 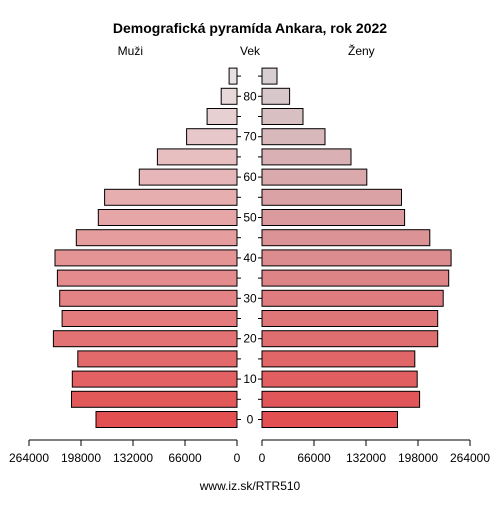 What do you see at coordinates (418, 458) in the screenshot?
I see `x-tick-label-right: 198000` at bounding box center [418, 458].